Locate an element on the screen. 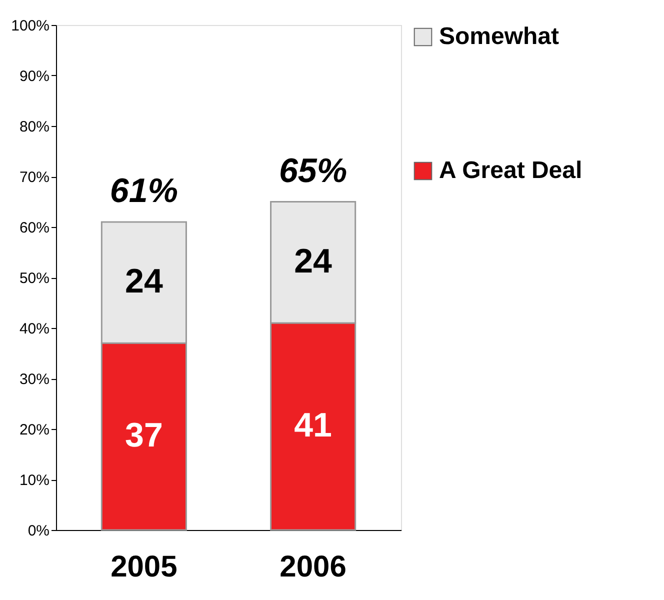  x-tick-label: 2006 is located at coordinates (313, 567).